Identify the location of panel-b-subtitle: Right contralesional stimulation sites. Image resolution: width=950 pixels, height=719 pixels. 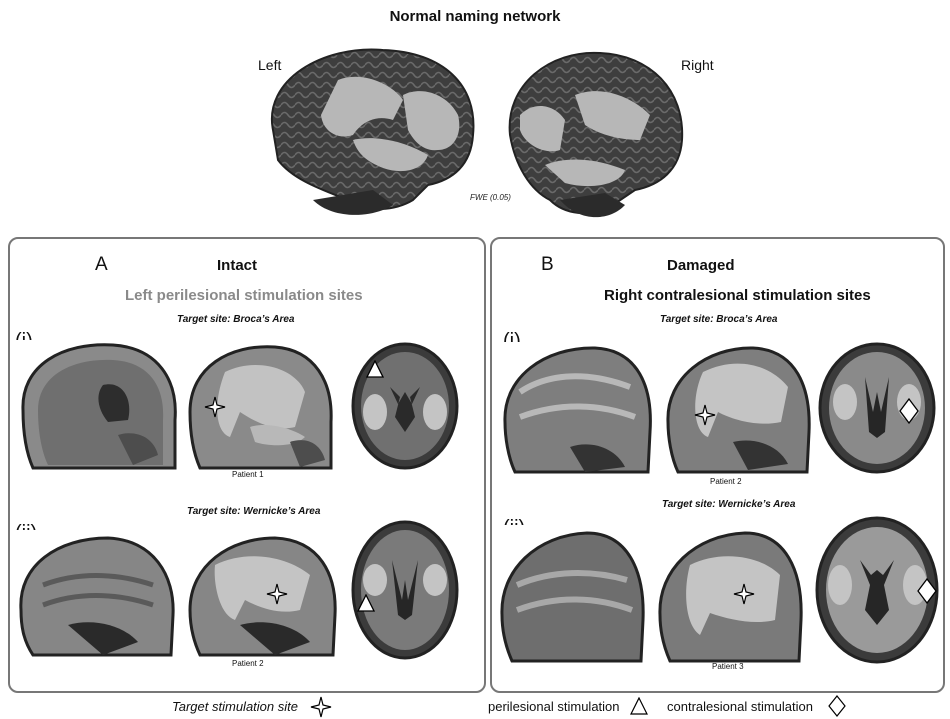
(737, 295).